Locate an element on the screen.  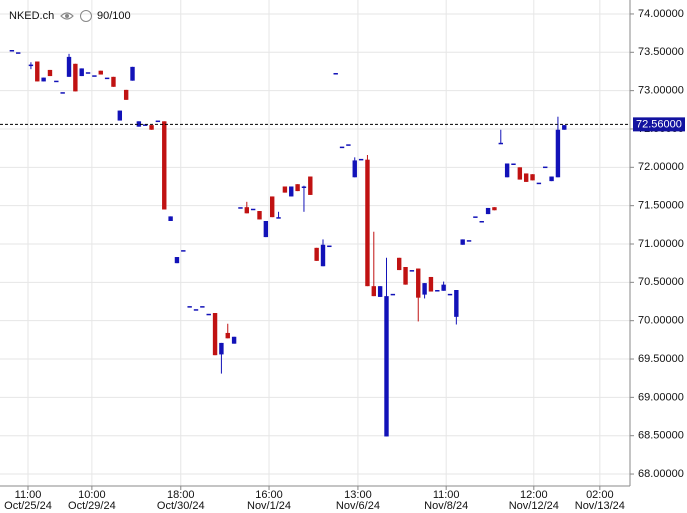
y-tick-label: 68.00000 is located at coordinates (661, 474).